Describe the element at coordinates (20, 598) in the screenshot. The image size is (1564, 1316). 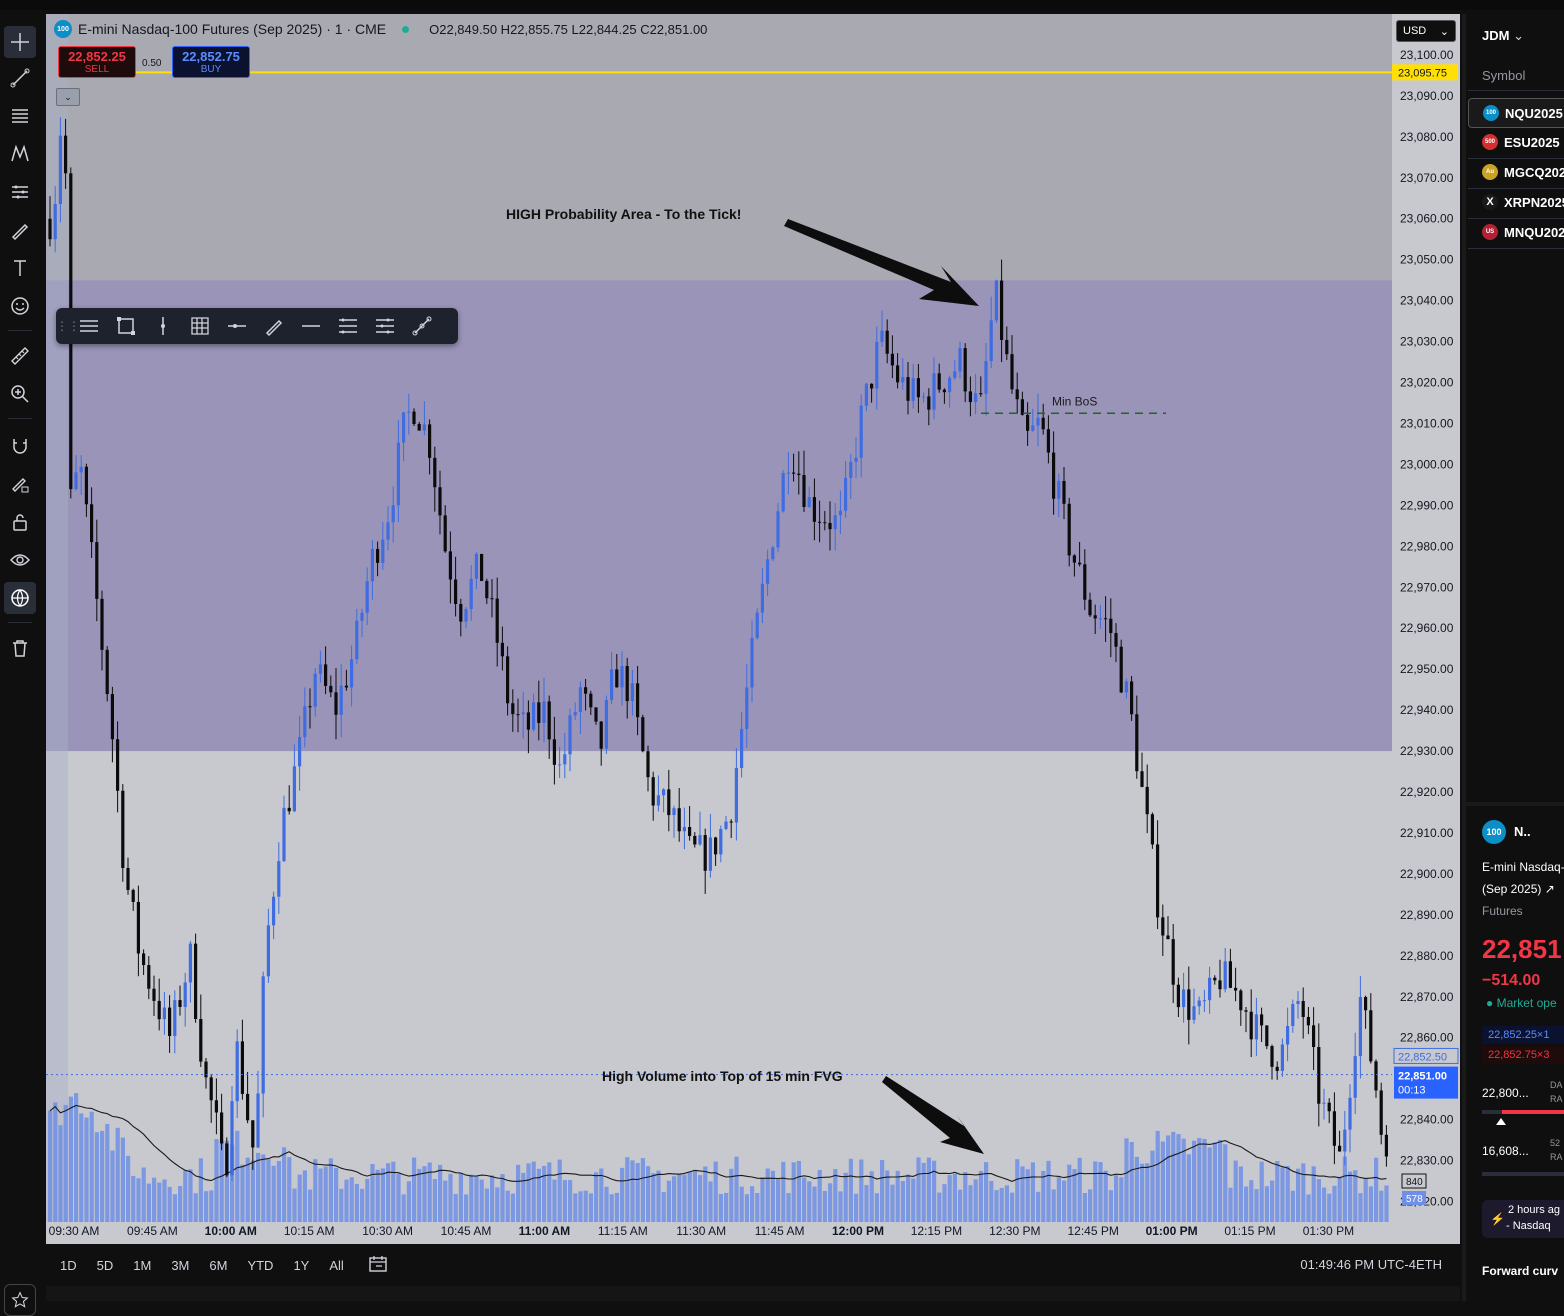
I see `globe-icon` at that location.